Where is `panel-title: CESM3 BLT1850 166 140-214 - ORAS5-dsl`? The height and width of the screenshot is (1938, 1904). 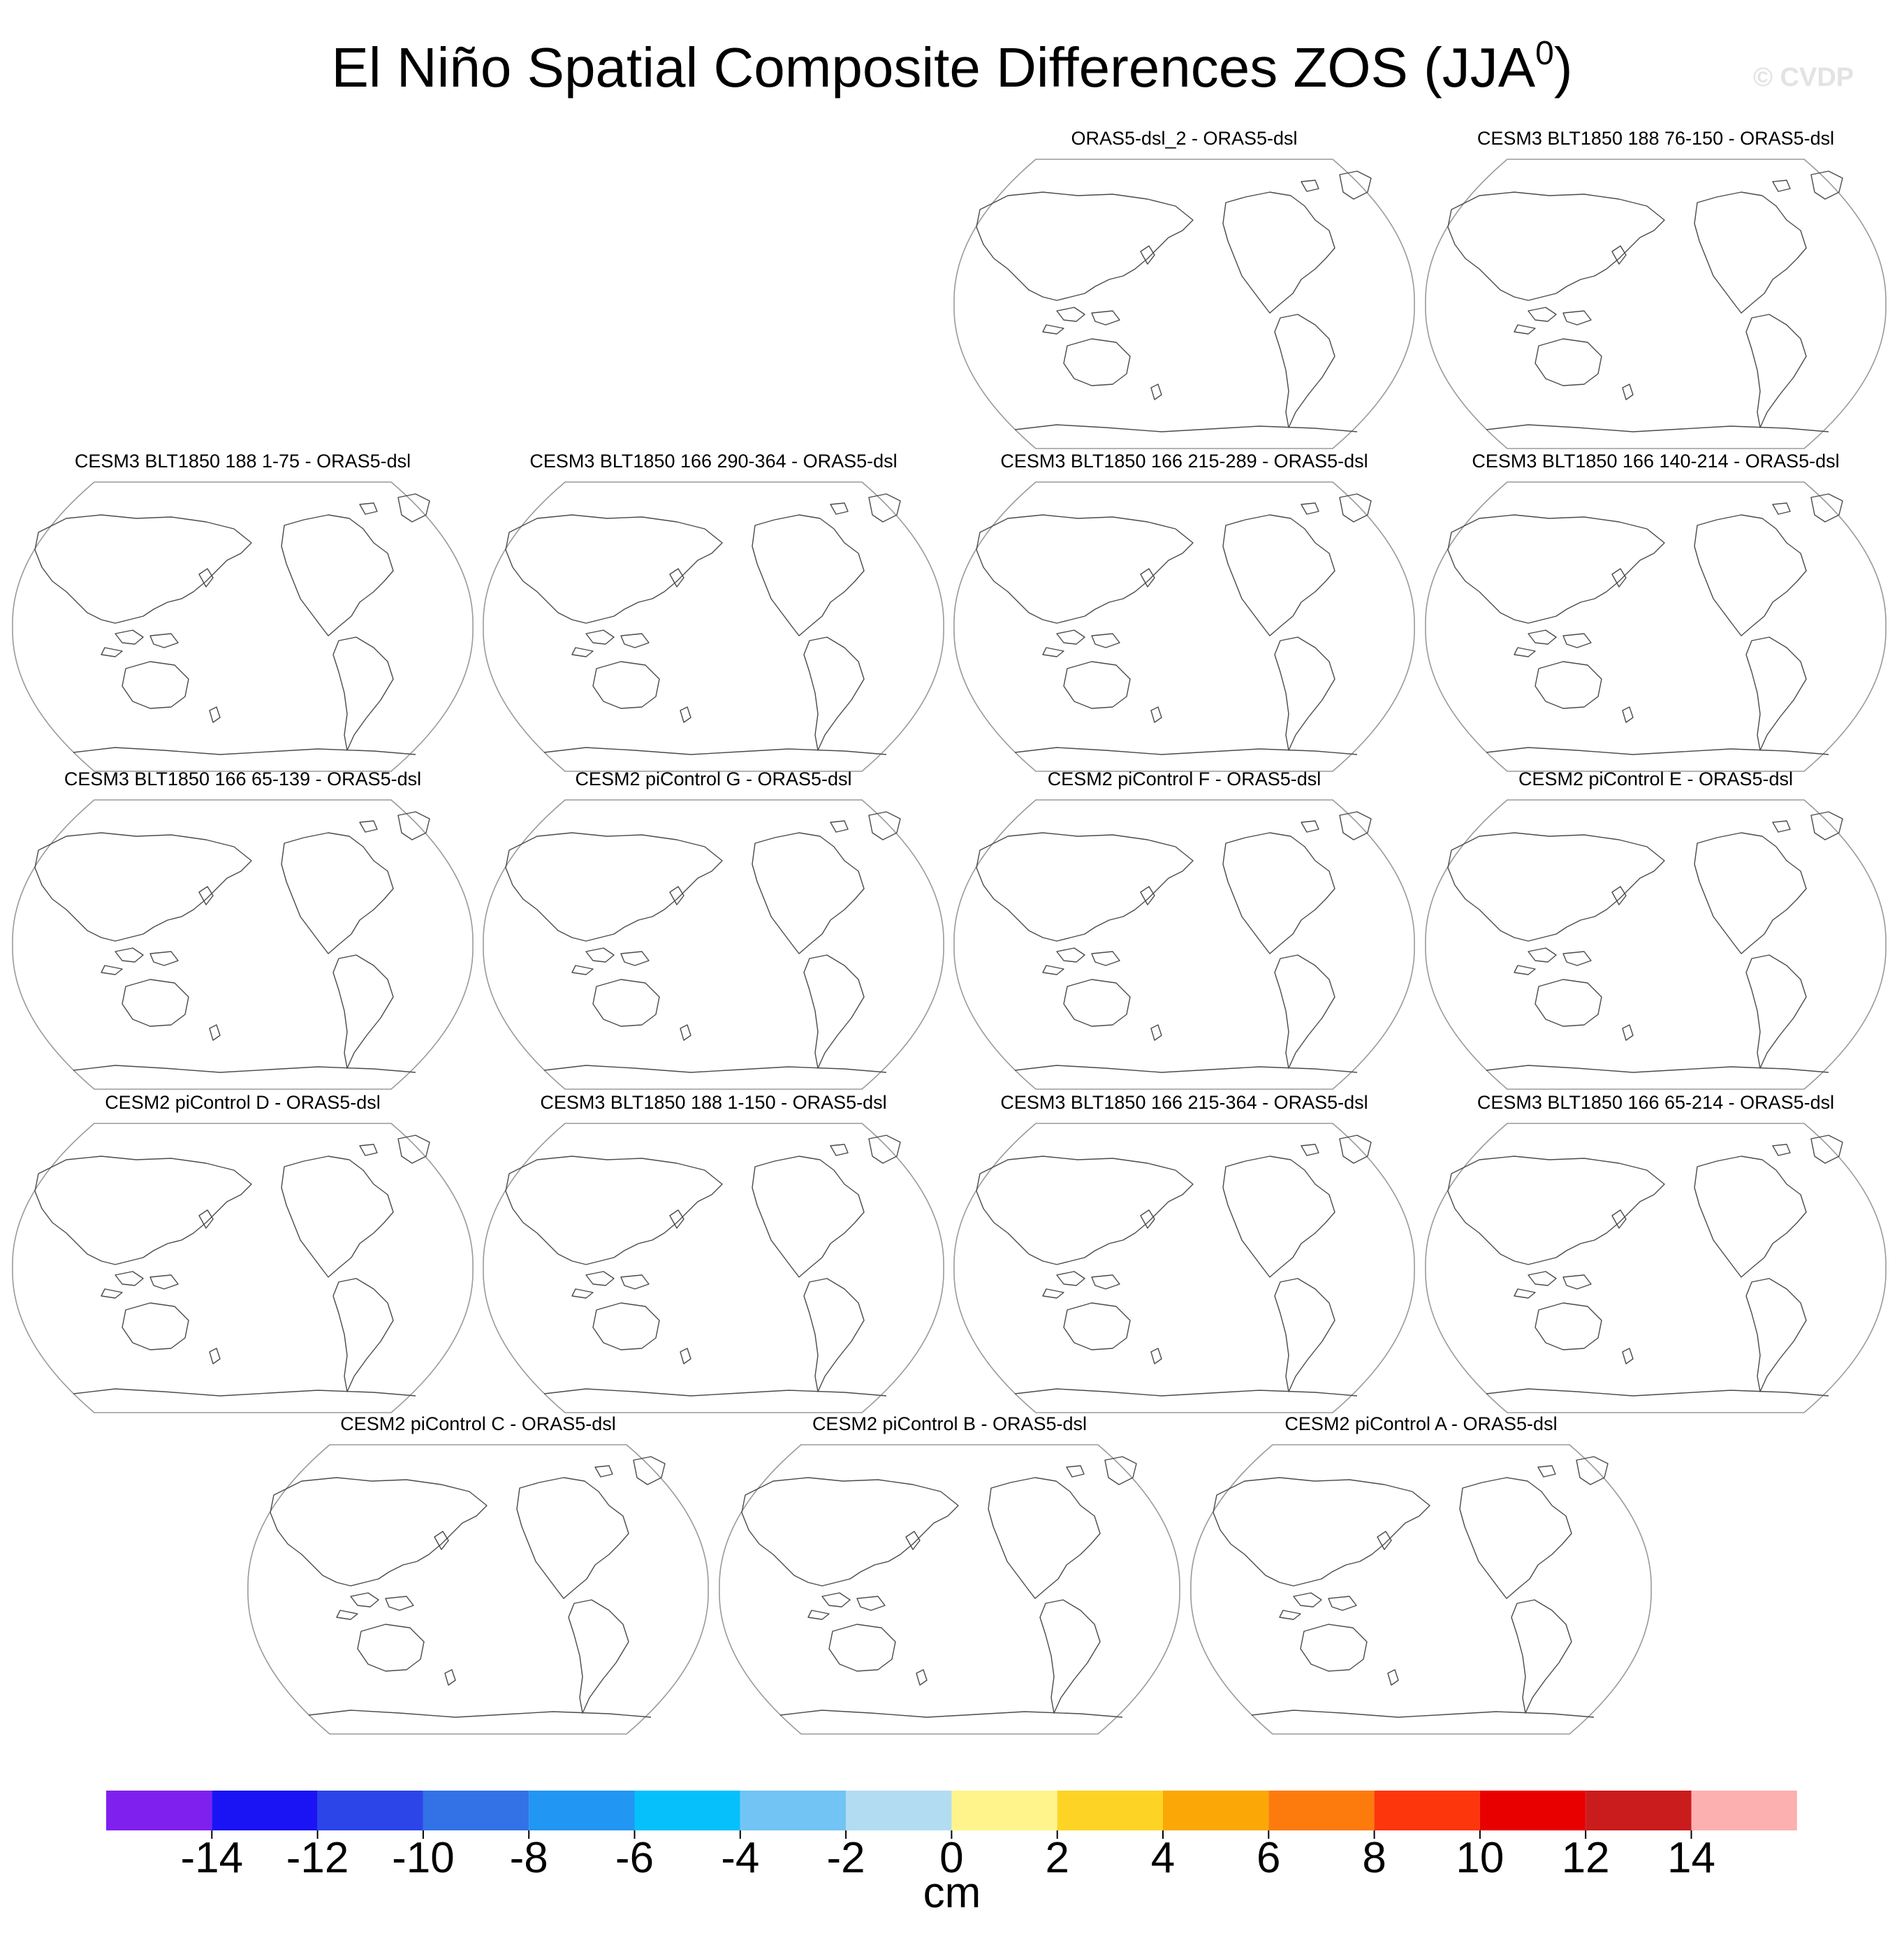
panel-title: CESM3 BLT1850 166 140-214 - ORAS5-dsl is located at coordinates (1656, 462).